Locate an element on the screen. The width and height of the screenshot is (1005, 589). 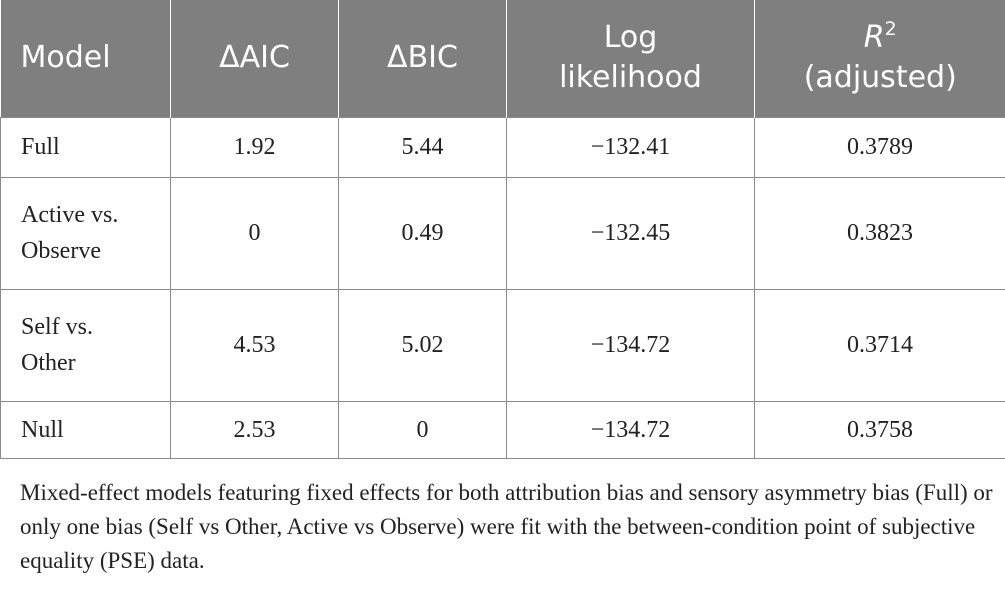
table-row: Null 2.53 0 −134.72 0.3758 is located at coordinates (502, 429).